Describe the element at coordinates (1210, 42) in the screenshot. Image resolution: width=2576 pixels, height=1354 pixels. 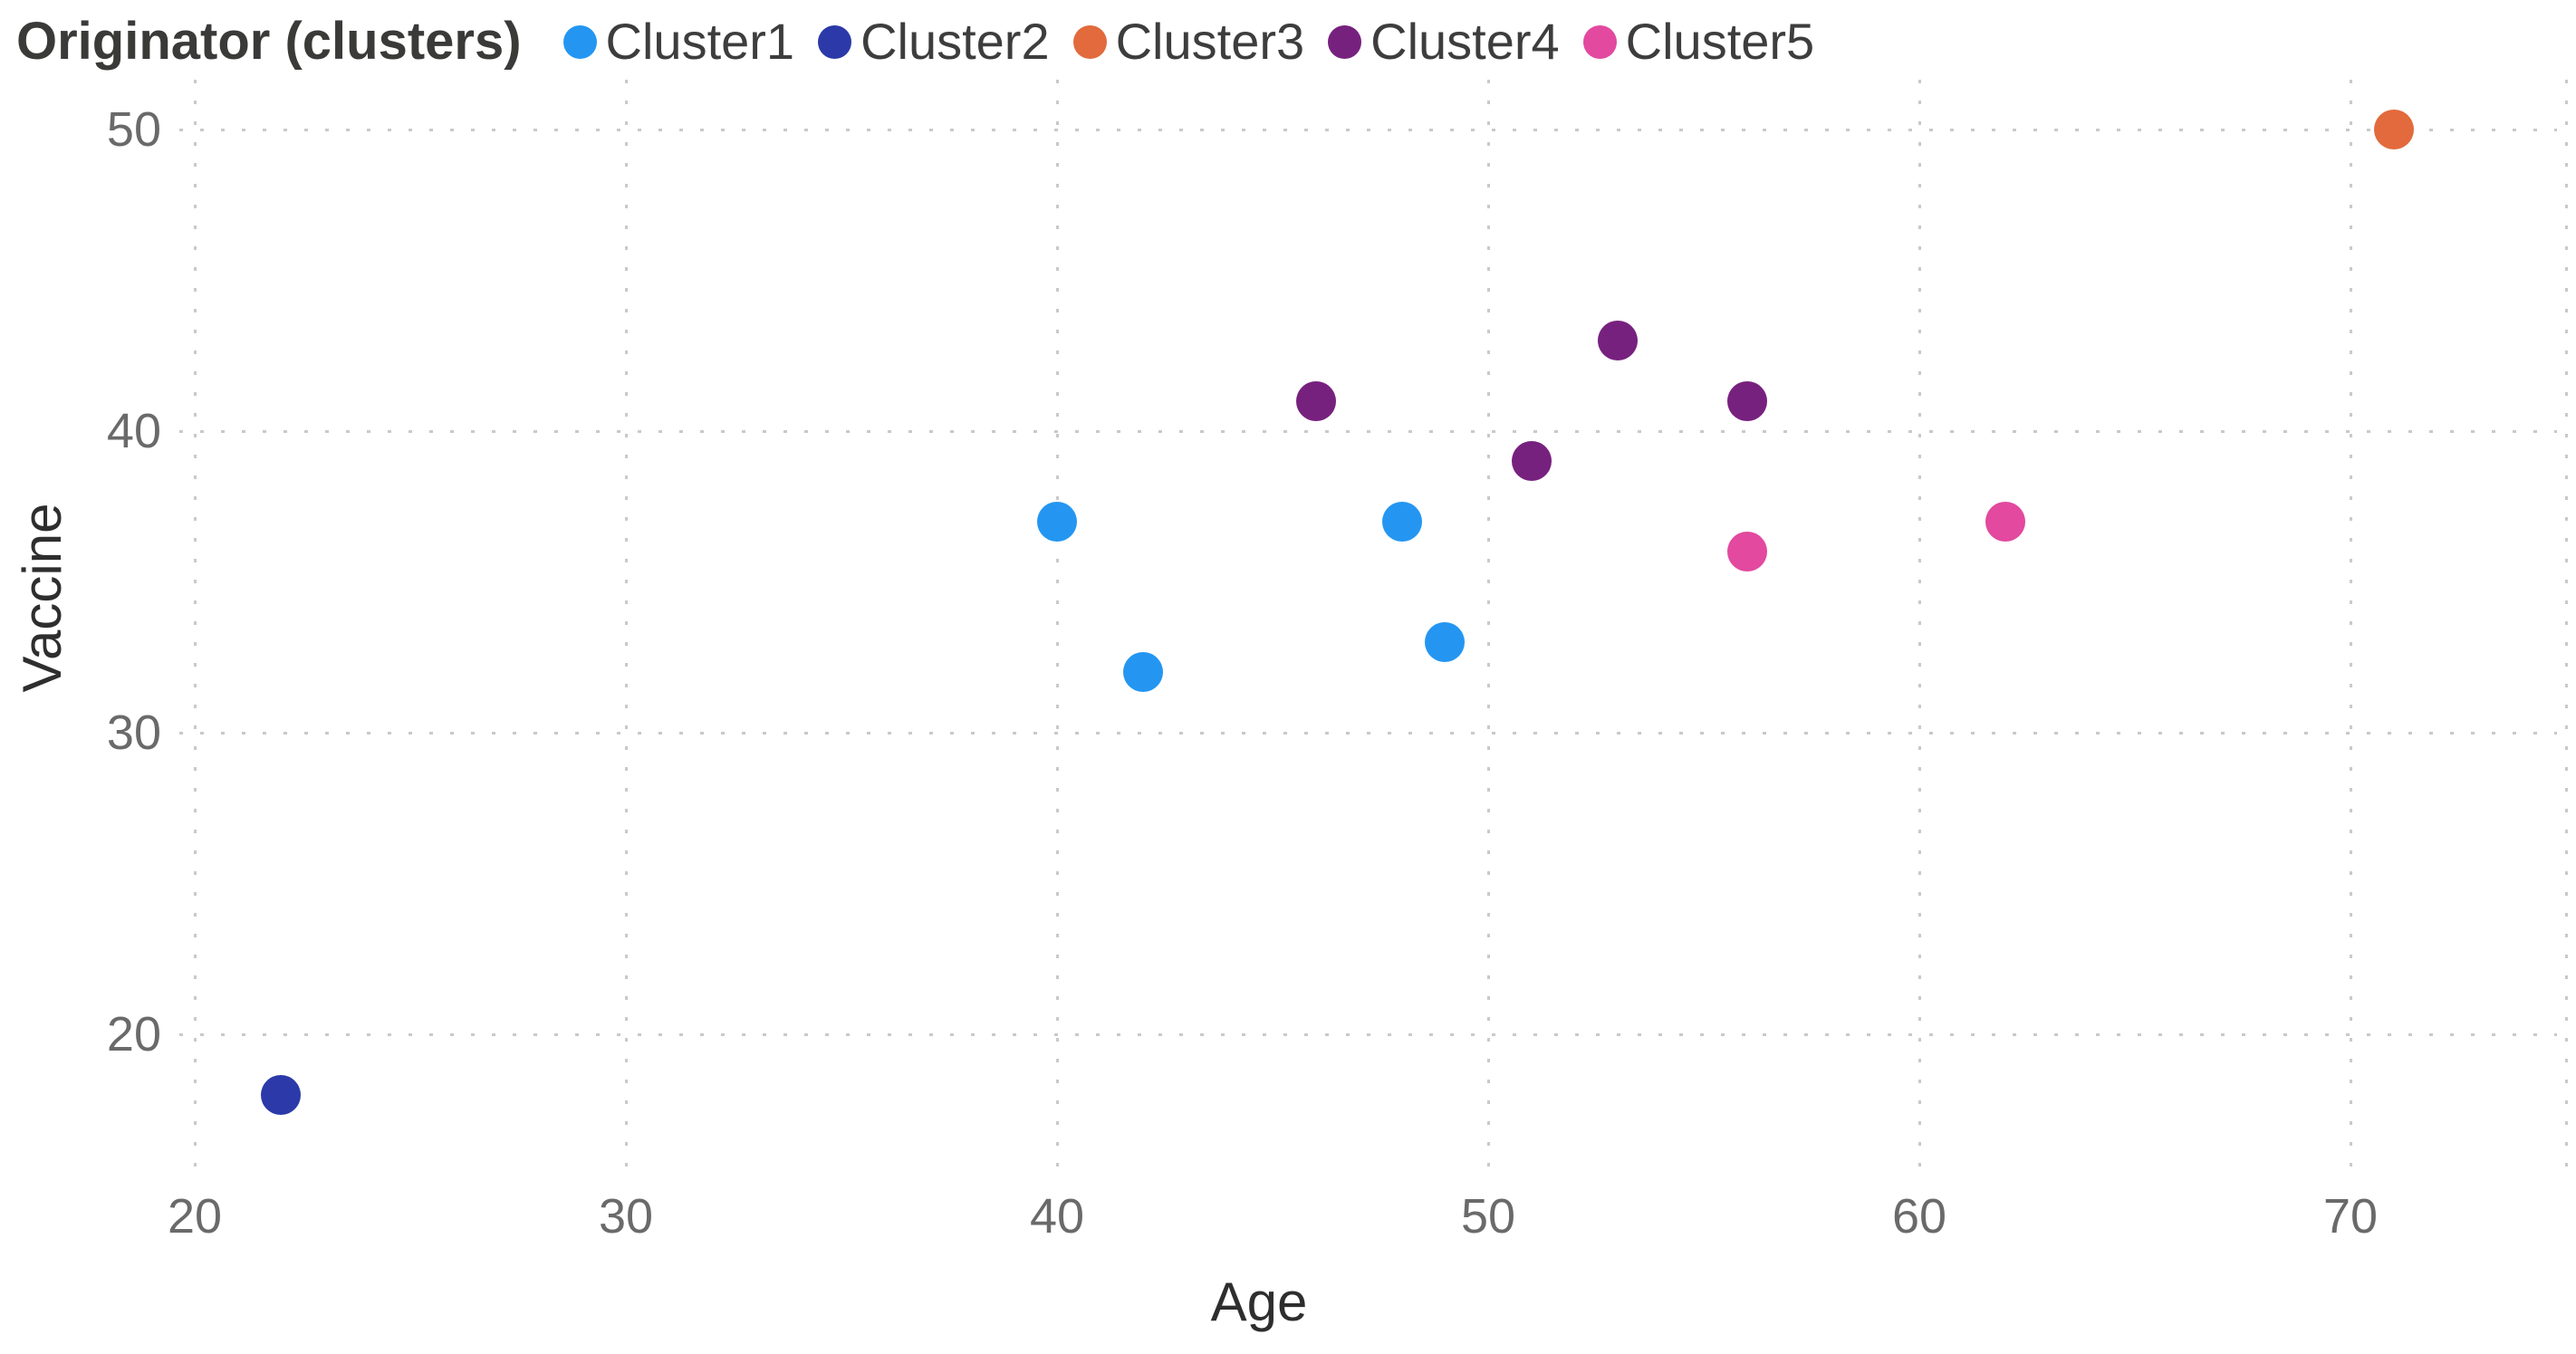
I see `legend-item-label: Cluster3` at that location.